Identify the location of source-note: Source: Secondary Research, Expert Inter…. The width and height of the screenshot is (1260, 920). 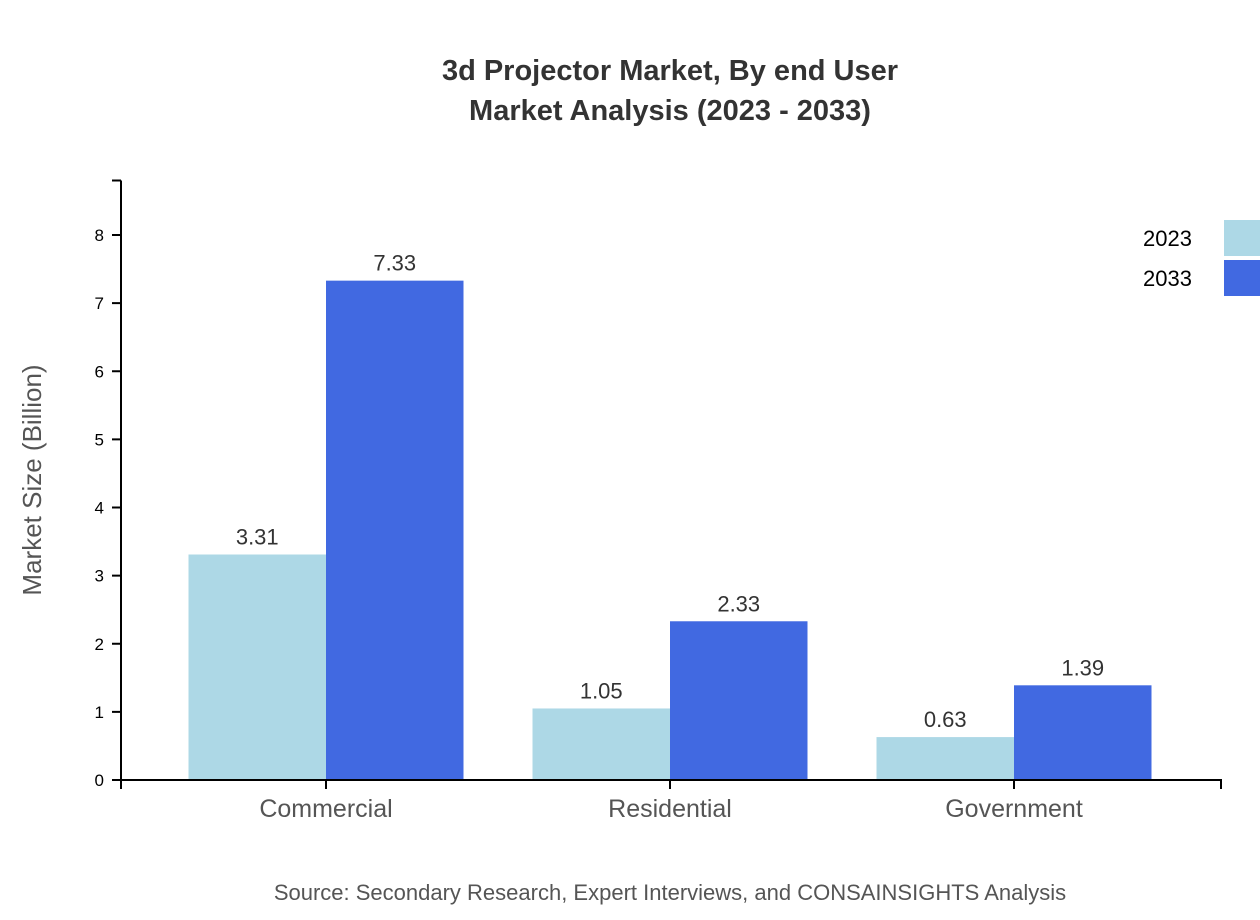
(670, 892).